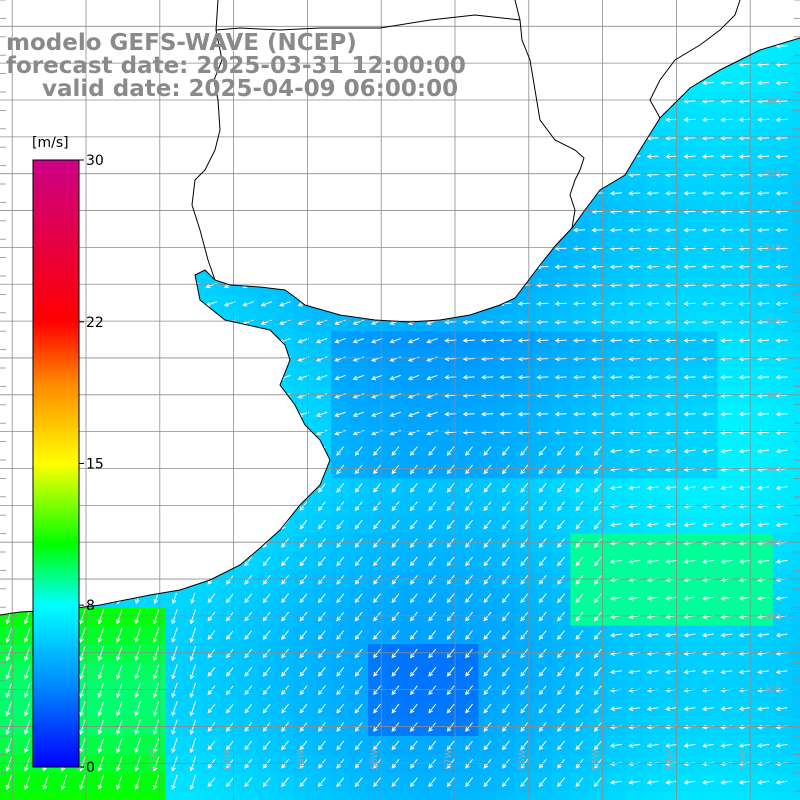 The image size is (800, 800). Describe the element at coordinates (517, 10) in the screenshot. I see `north-border` at that location.